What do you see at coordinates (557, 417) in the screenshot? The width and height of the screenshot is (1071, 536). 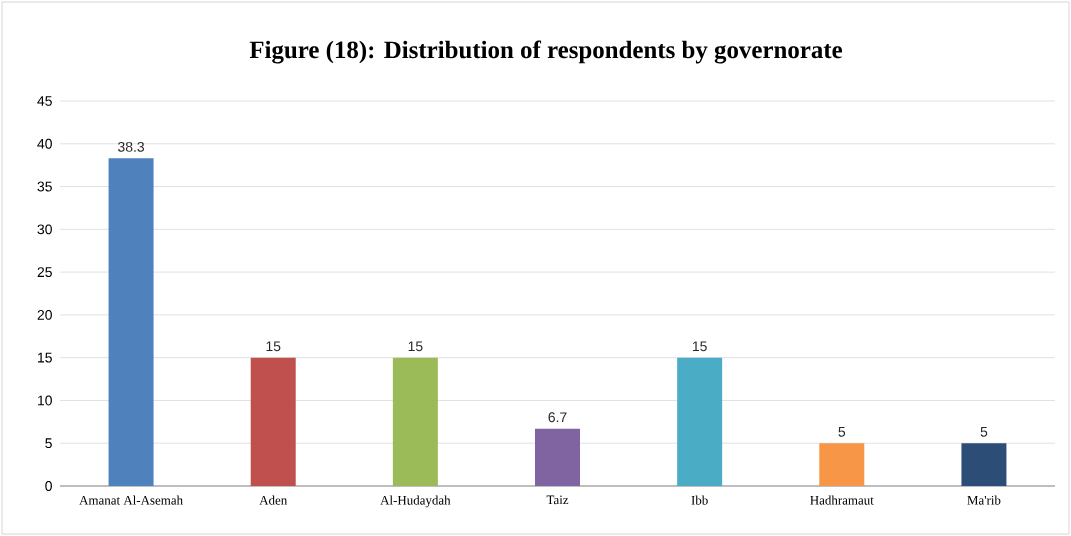 I see `data-label: 6.7` at bounding box center [557, 417].